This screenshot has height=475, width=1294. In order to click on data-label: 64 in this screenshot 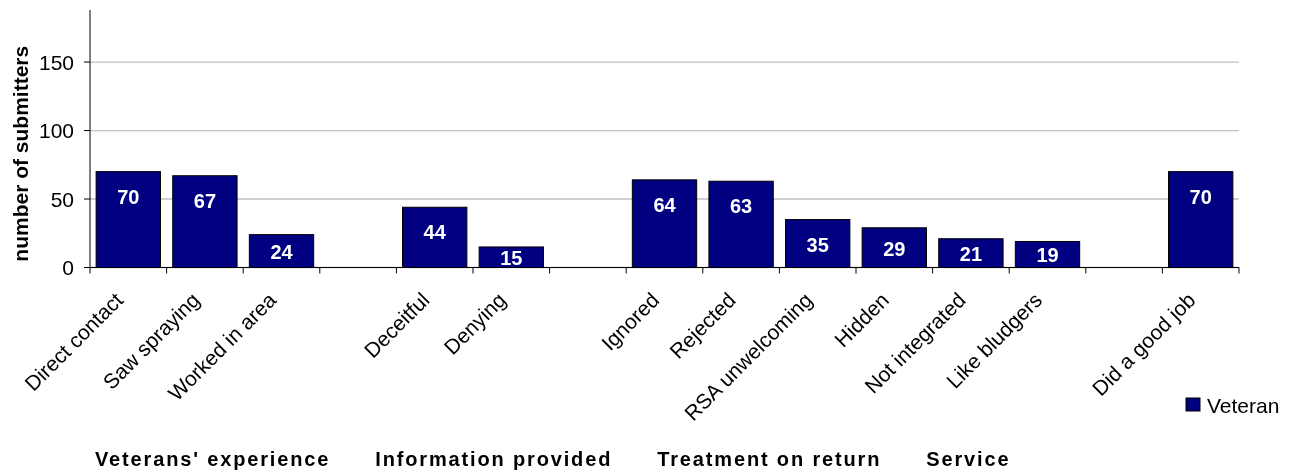, I will do `click(665, 204)`.